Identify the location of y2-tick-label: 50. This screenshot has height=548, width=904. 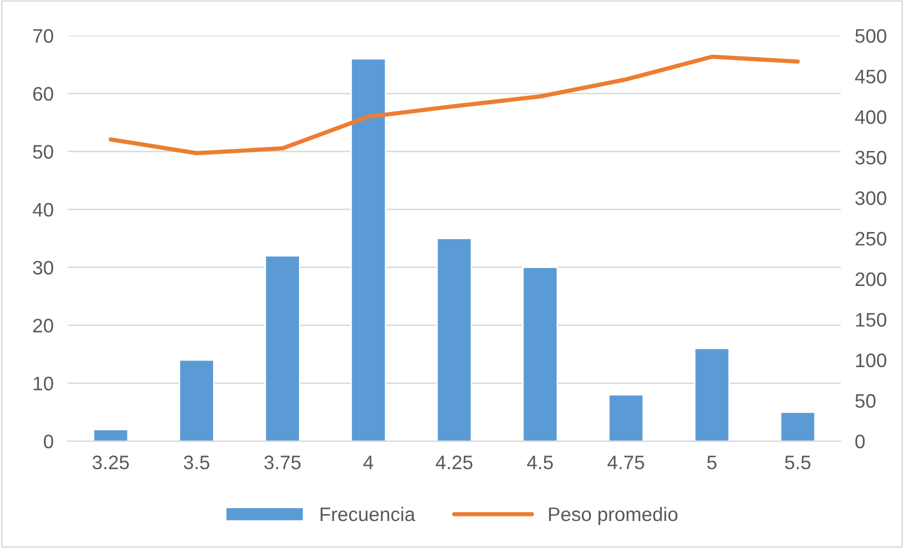
(865, 401).